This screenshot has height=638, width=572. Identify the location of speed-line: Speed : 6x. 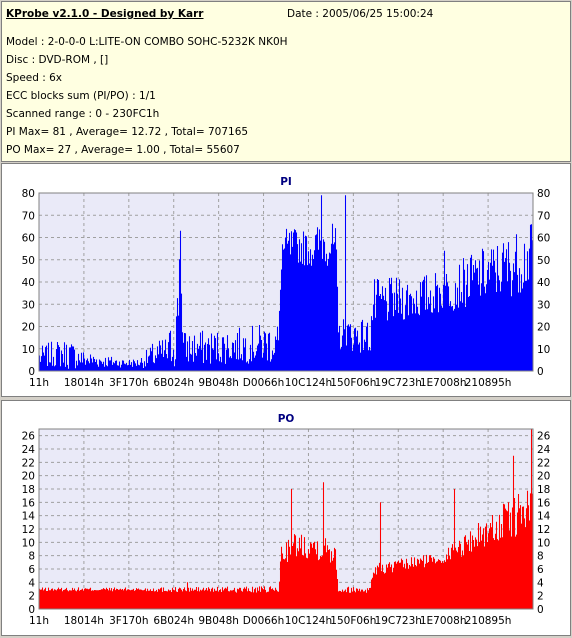
(34, 78).